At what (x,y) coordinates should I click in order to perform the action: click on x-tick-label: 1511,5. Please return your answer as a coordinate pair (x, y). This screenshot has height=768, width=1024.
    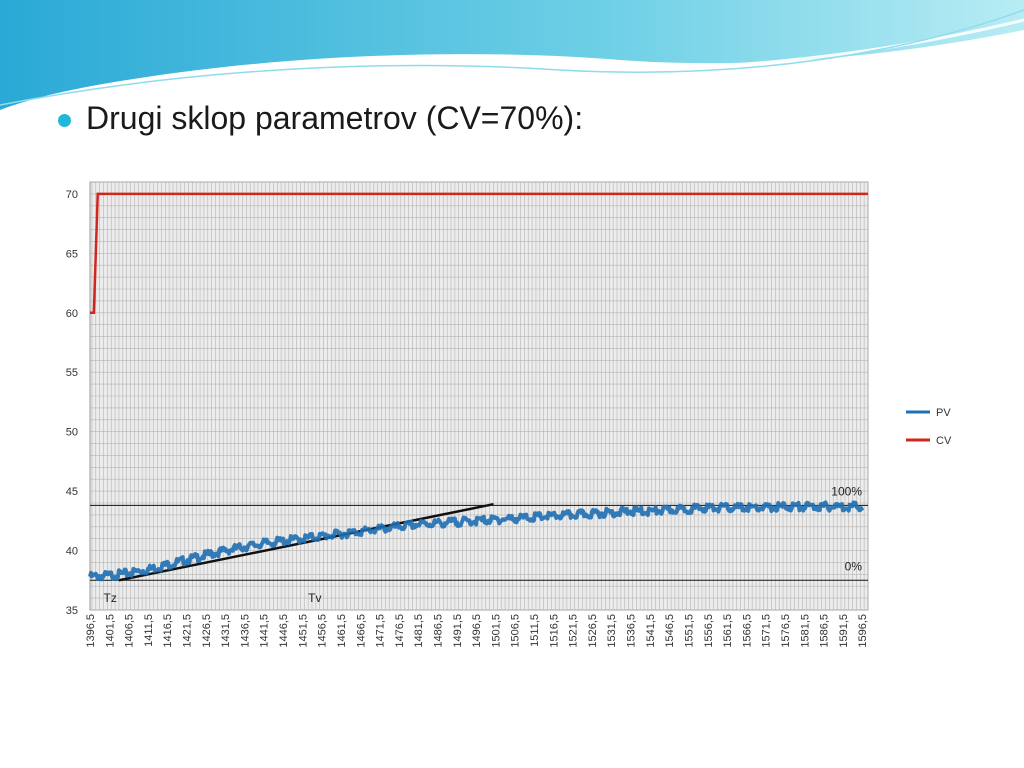
    Looking at the image, I should click on (535, 630).